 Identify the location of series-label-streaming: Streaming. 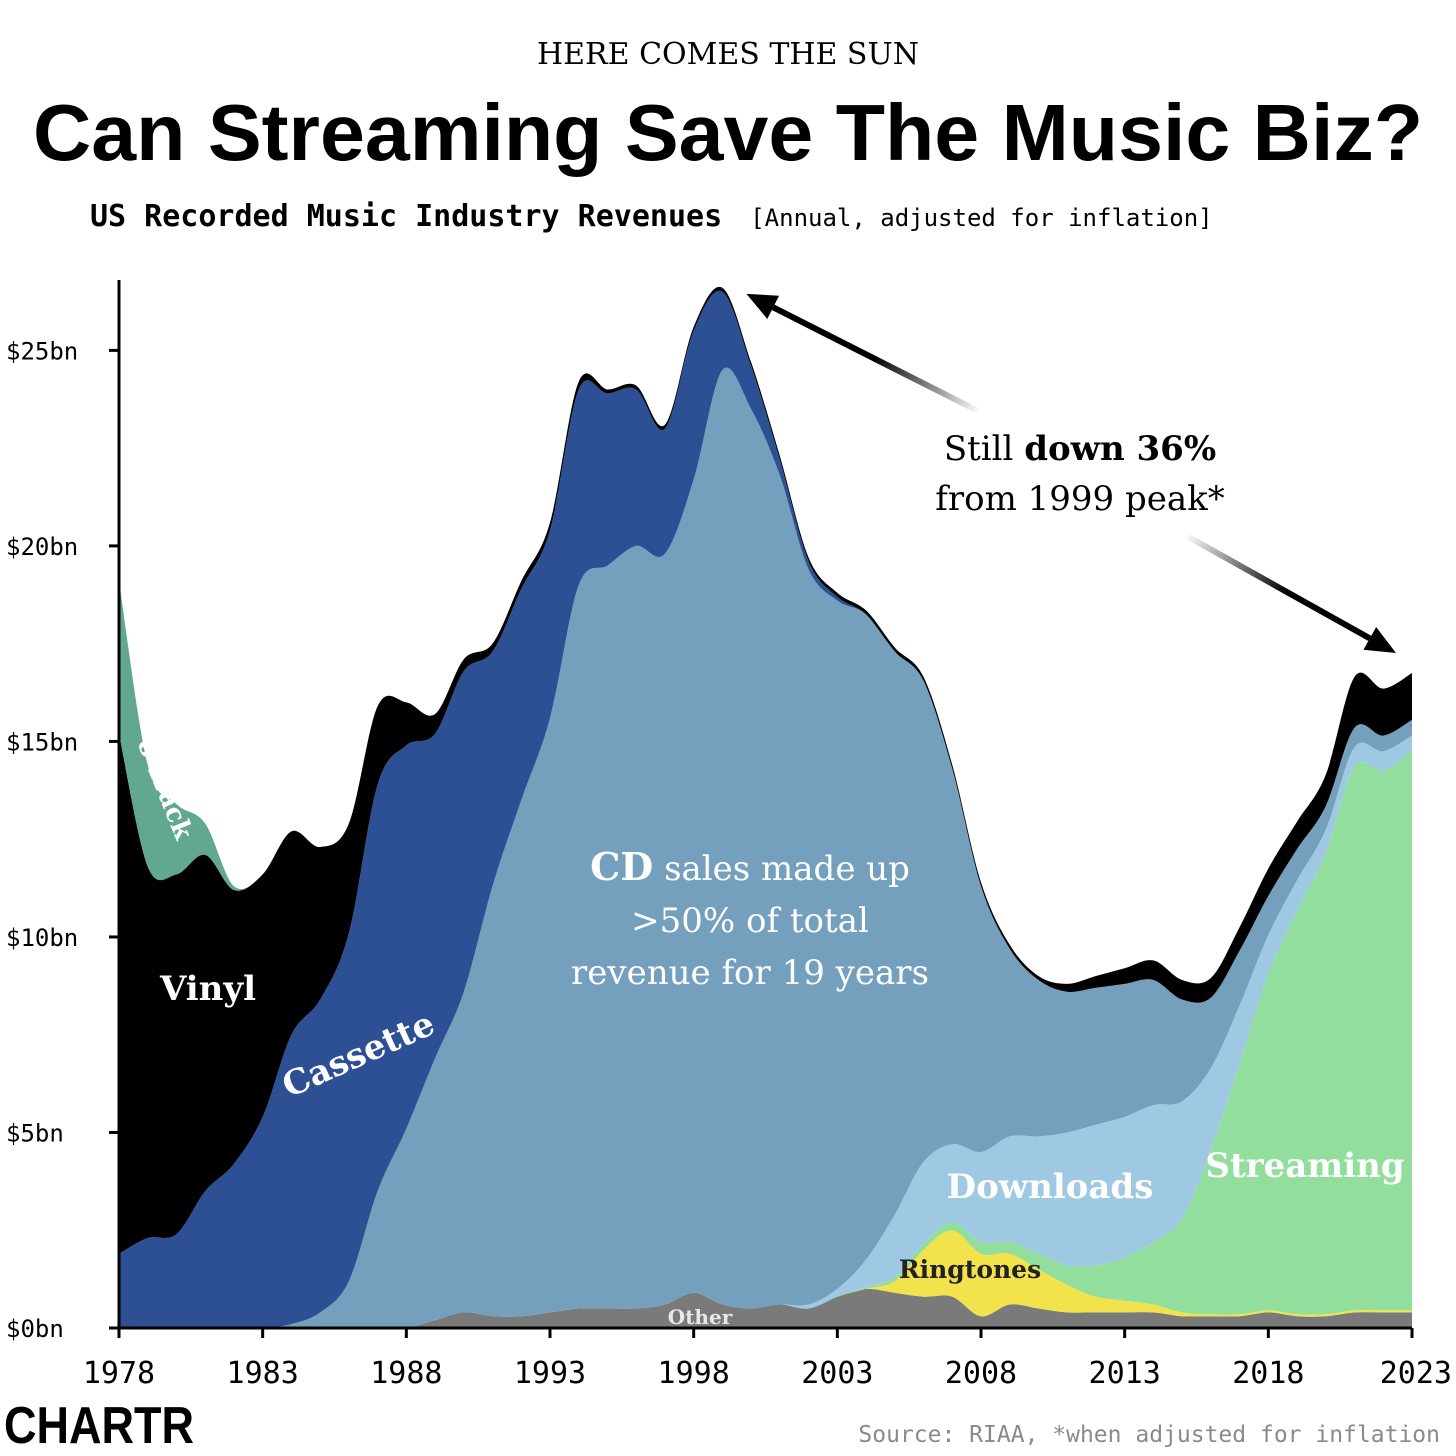
(1304, 1166).